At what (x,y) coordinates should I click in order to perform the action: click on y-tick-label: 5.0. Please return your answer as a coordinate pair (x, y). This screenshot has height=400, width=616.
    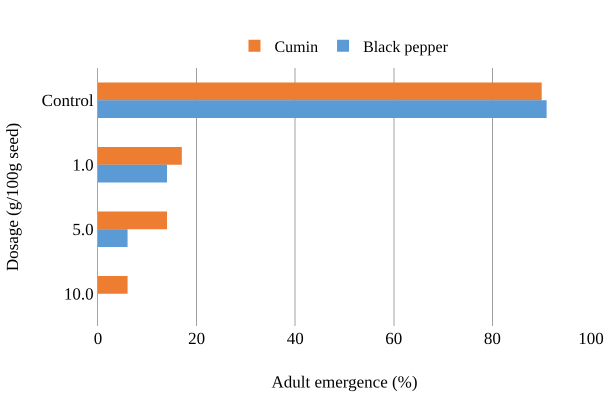
    Looking at the image, I should click on (83, 230).